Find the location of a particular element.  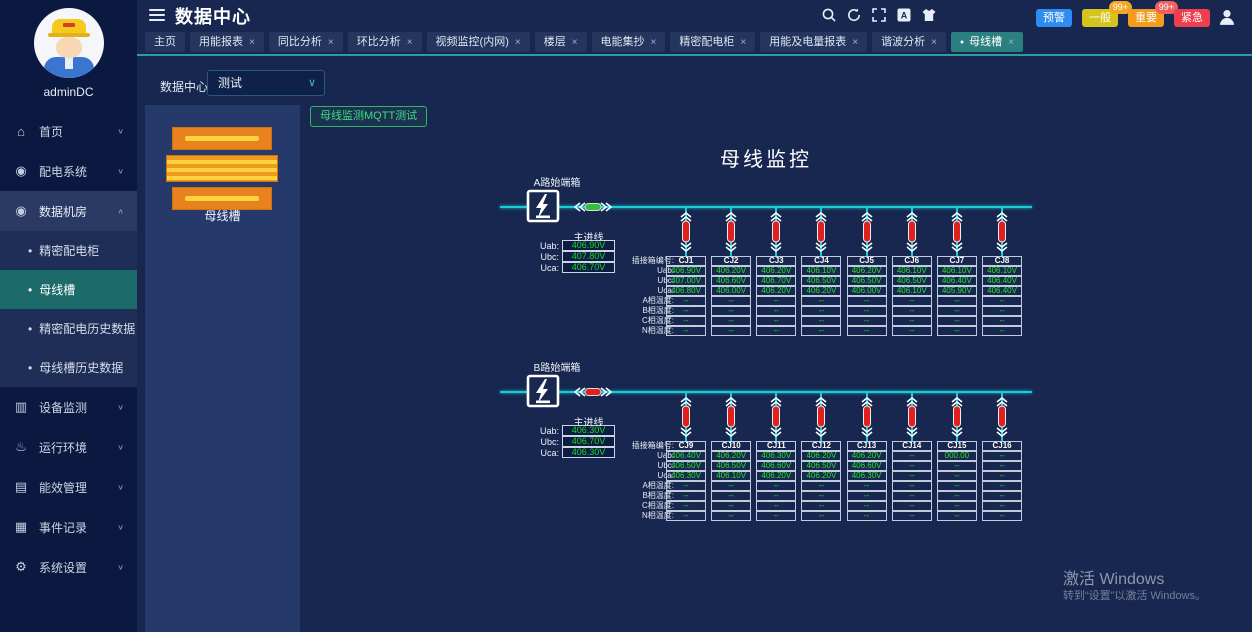

user-icon is located at coordinates (1227, 17).